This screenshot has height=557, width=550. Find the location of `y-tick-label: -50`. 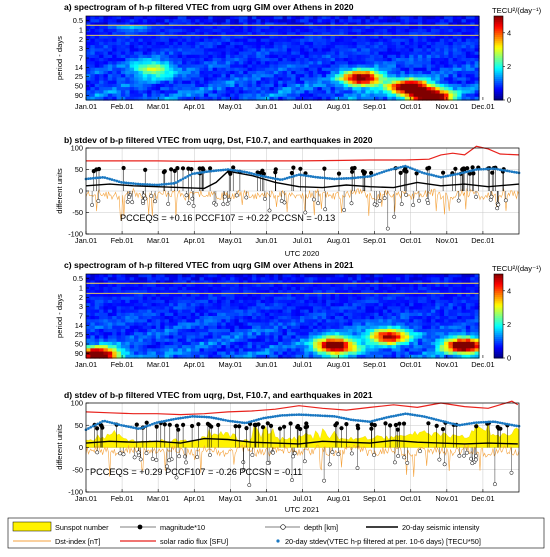

y-tick-label: -50 is located at coordinates (77, 212).